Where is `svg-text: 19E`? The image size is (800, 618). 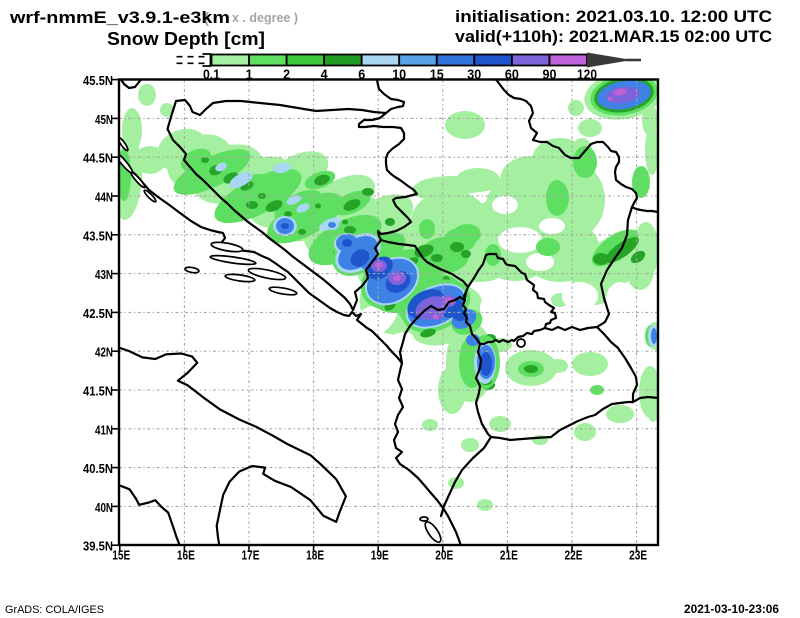
svg-text: 19E is located at coordinates (380, 555).